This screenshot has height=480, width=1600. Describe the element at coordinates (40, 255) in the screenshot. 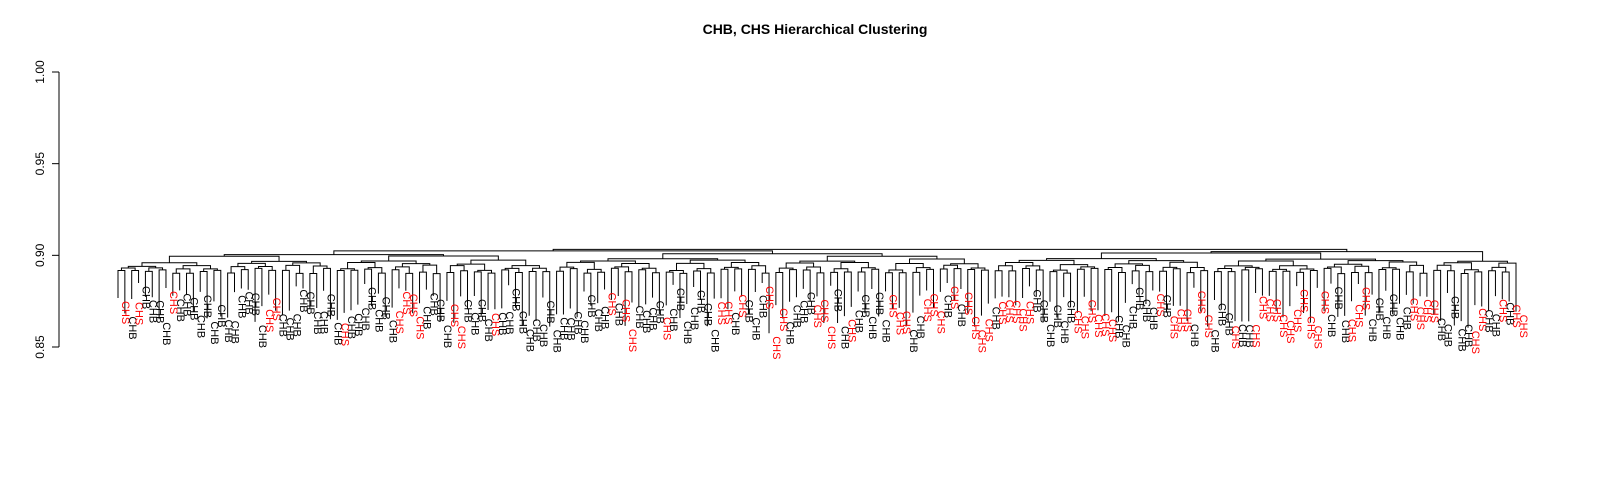

I see `y-tick-label: 0.90` at that location.